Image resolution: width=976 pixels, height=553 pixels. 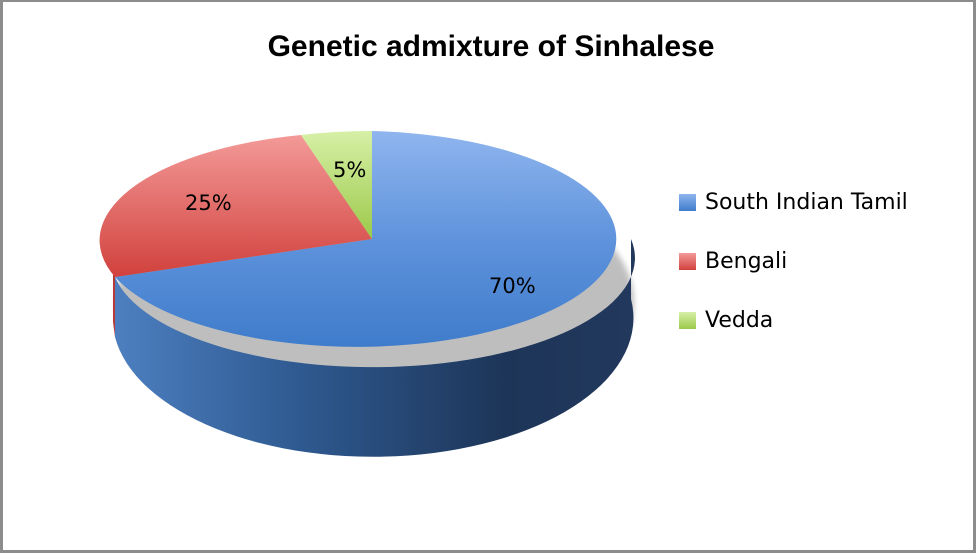 I want to click on legend-swatch-blue, so click(x=687, y=202).